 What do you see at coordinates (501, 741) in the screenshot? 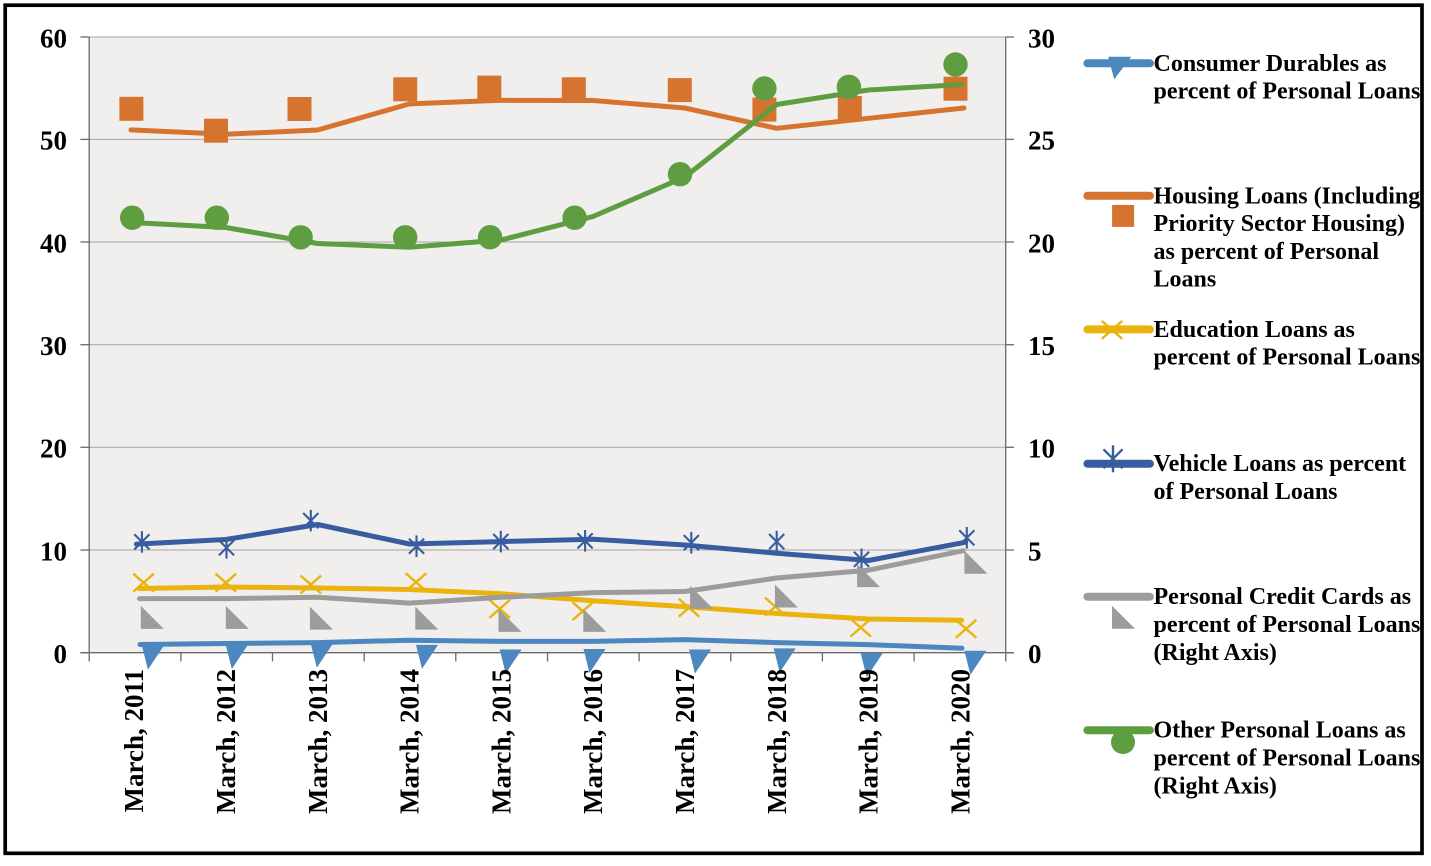
I see `svg-text: March, 2015` at bounding box center [501, 741].